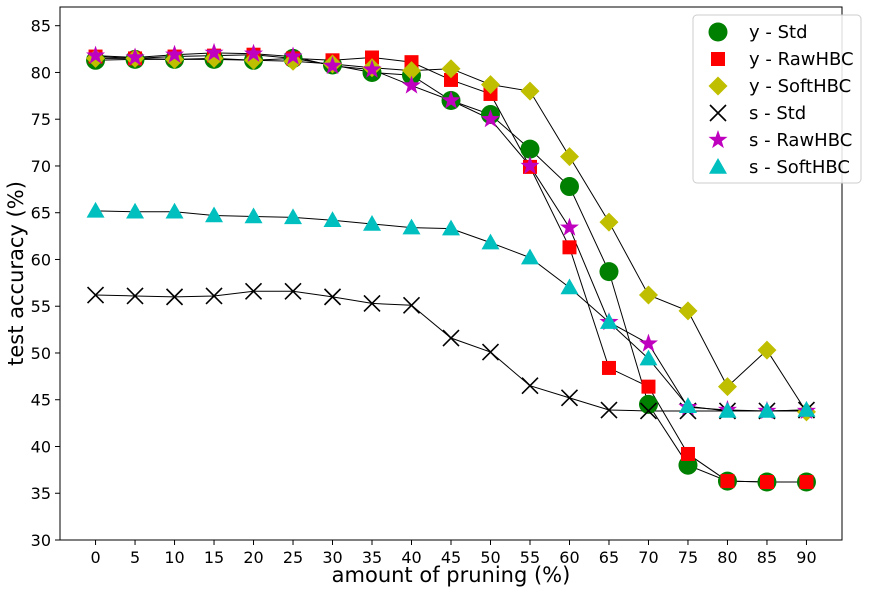  Describe the element at coordinates (688, 557) in the screenshot. I see `x-tick-label: 75` at that location.